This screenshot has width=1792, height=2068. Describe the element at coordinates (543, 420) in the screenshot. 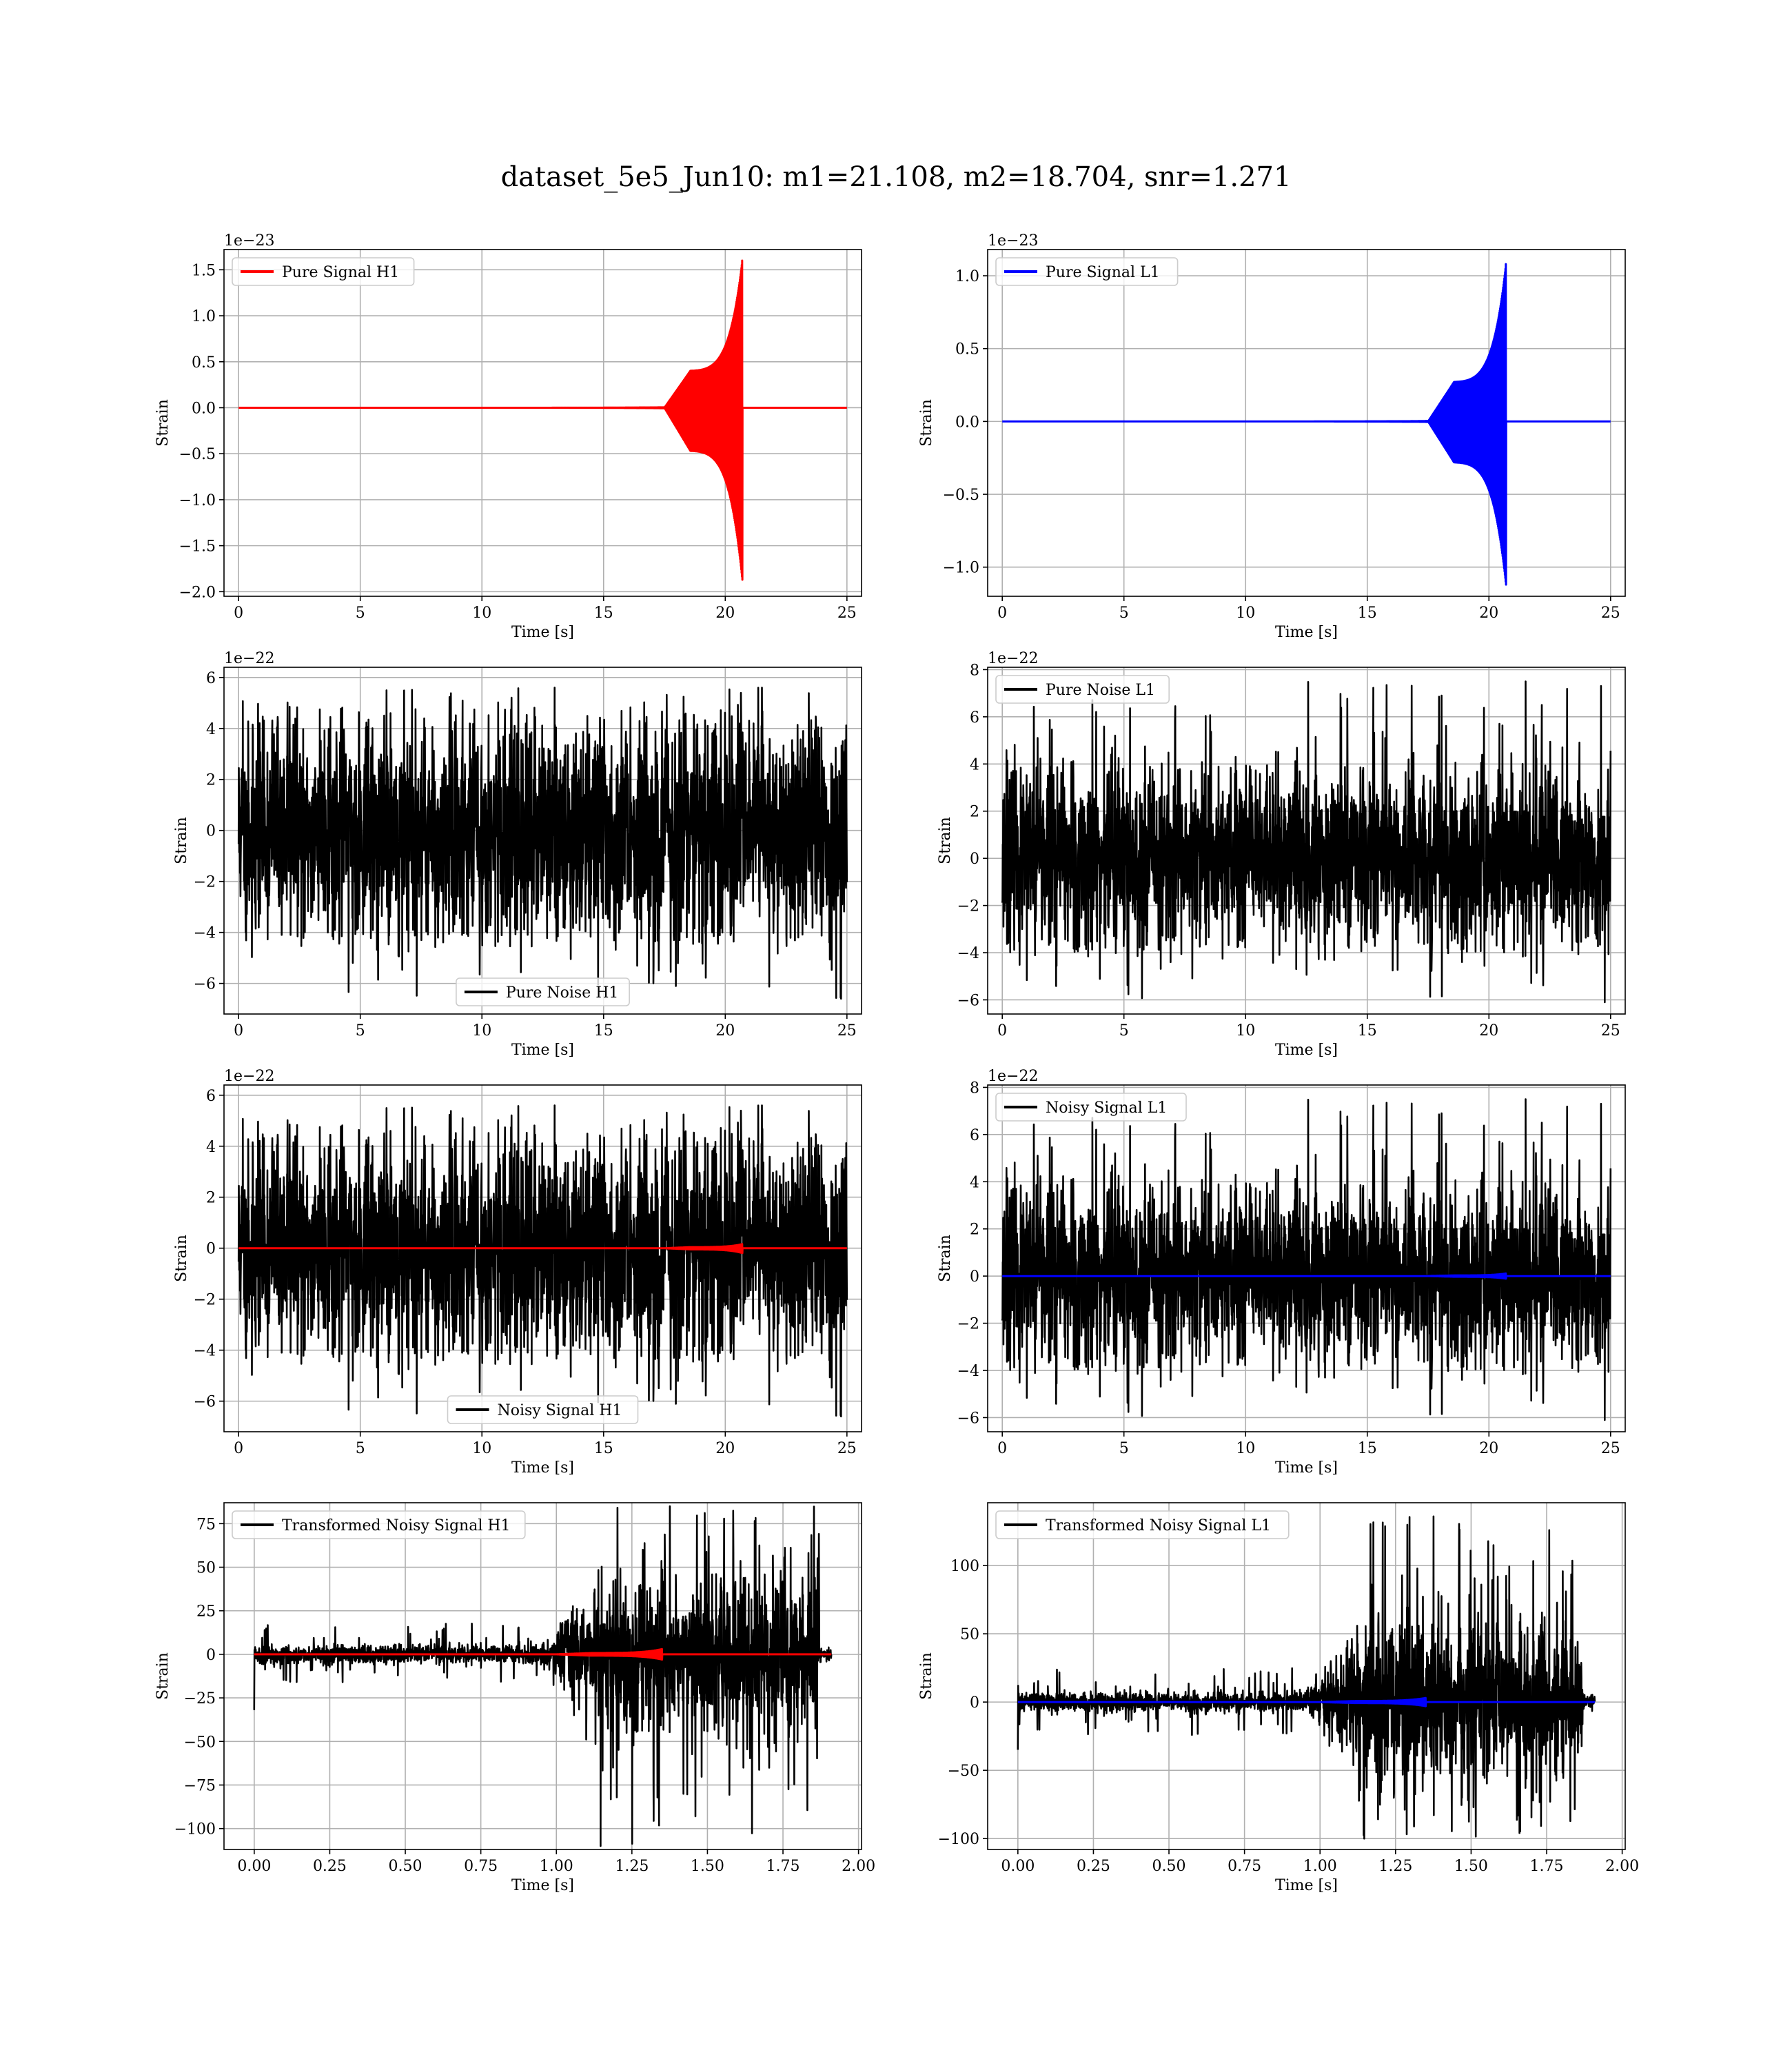

I see `series-line-pure-signal-h1` at that location.